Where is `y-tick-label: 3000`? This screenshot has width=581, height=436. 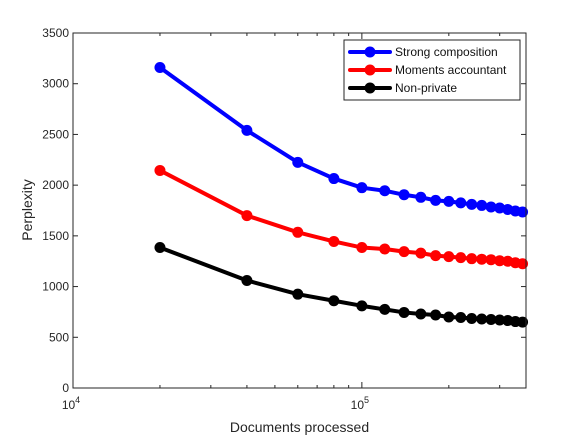
y-tick-label: 3000 is located at coordinates (55, 84).